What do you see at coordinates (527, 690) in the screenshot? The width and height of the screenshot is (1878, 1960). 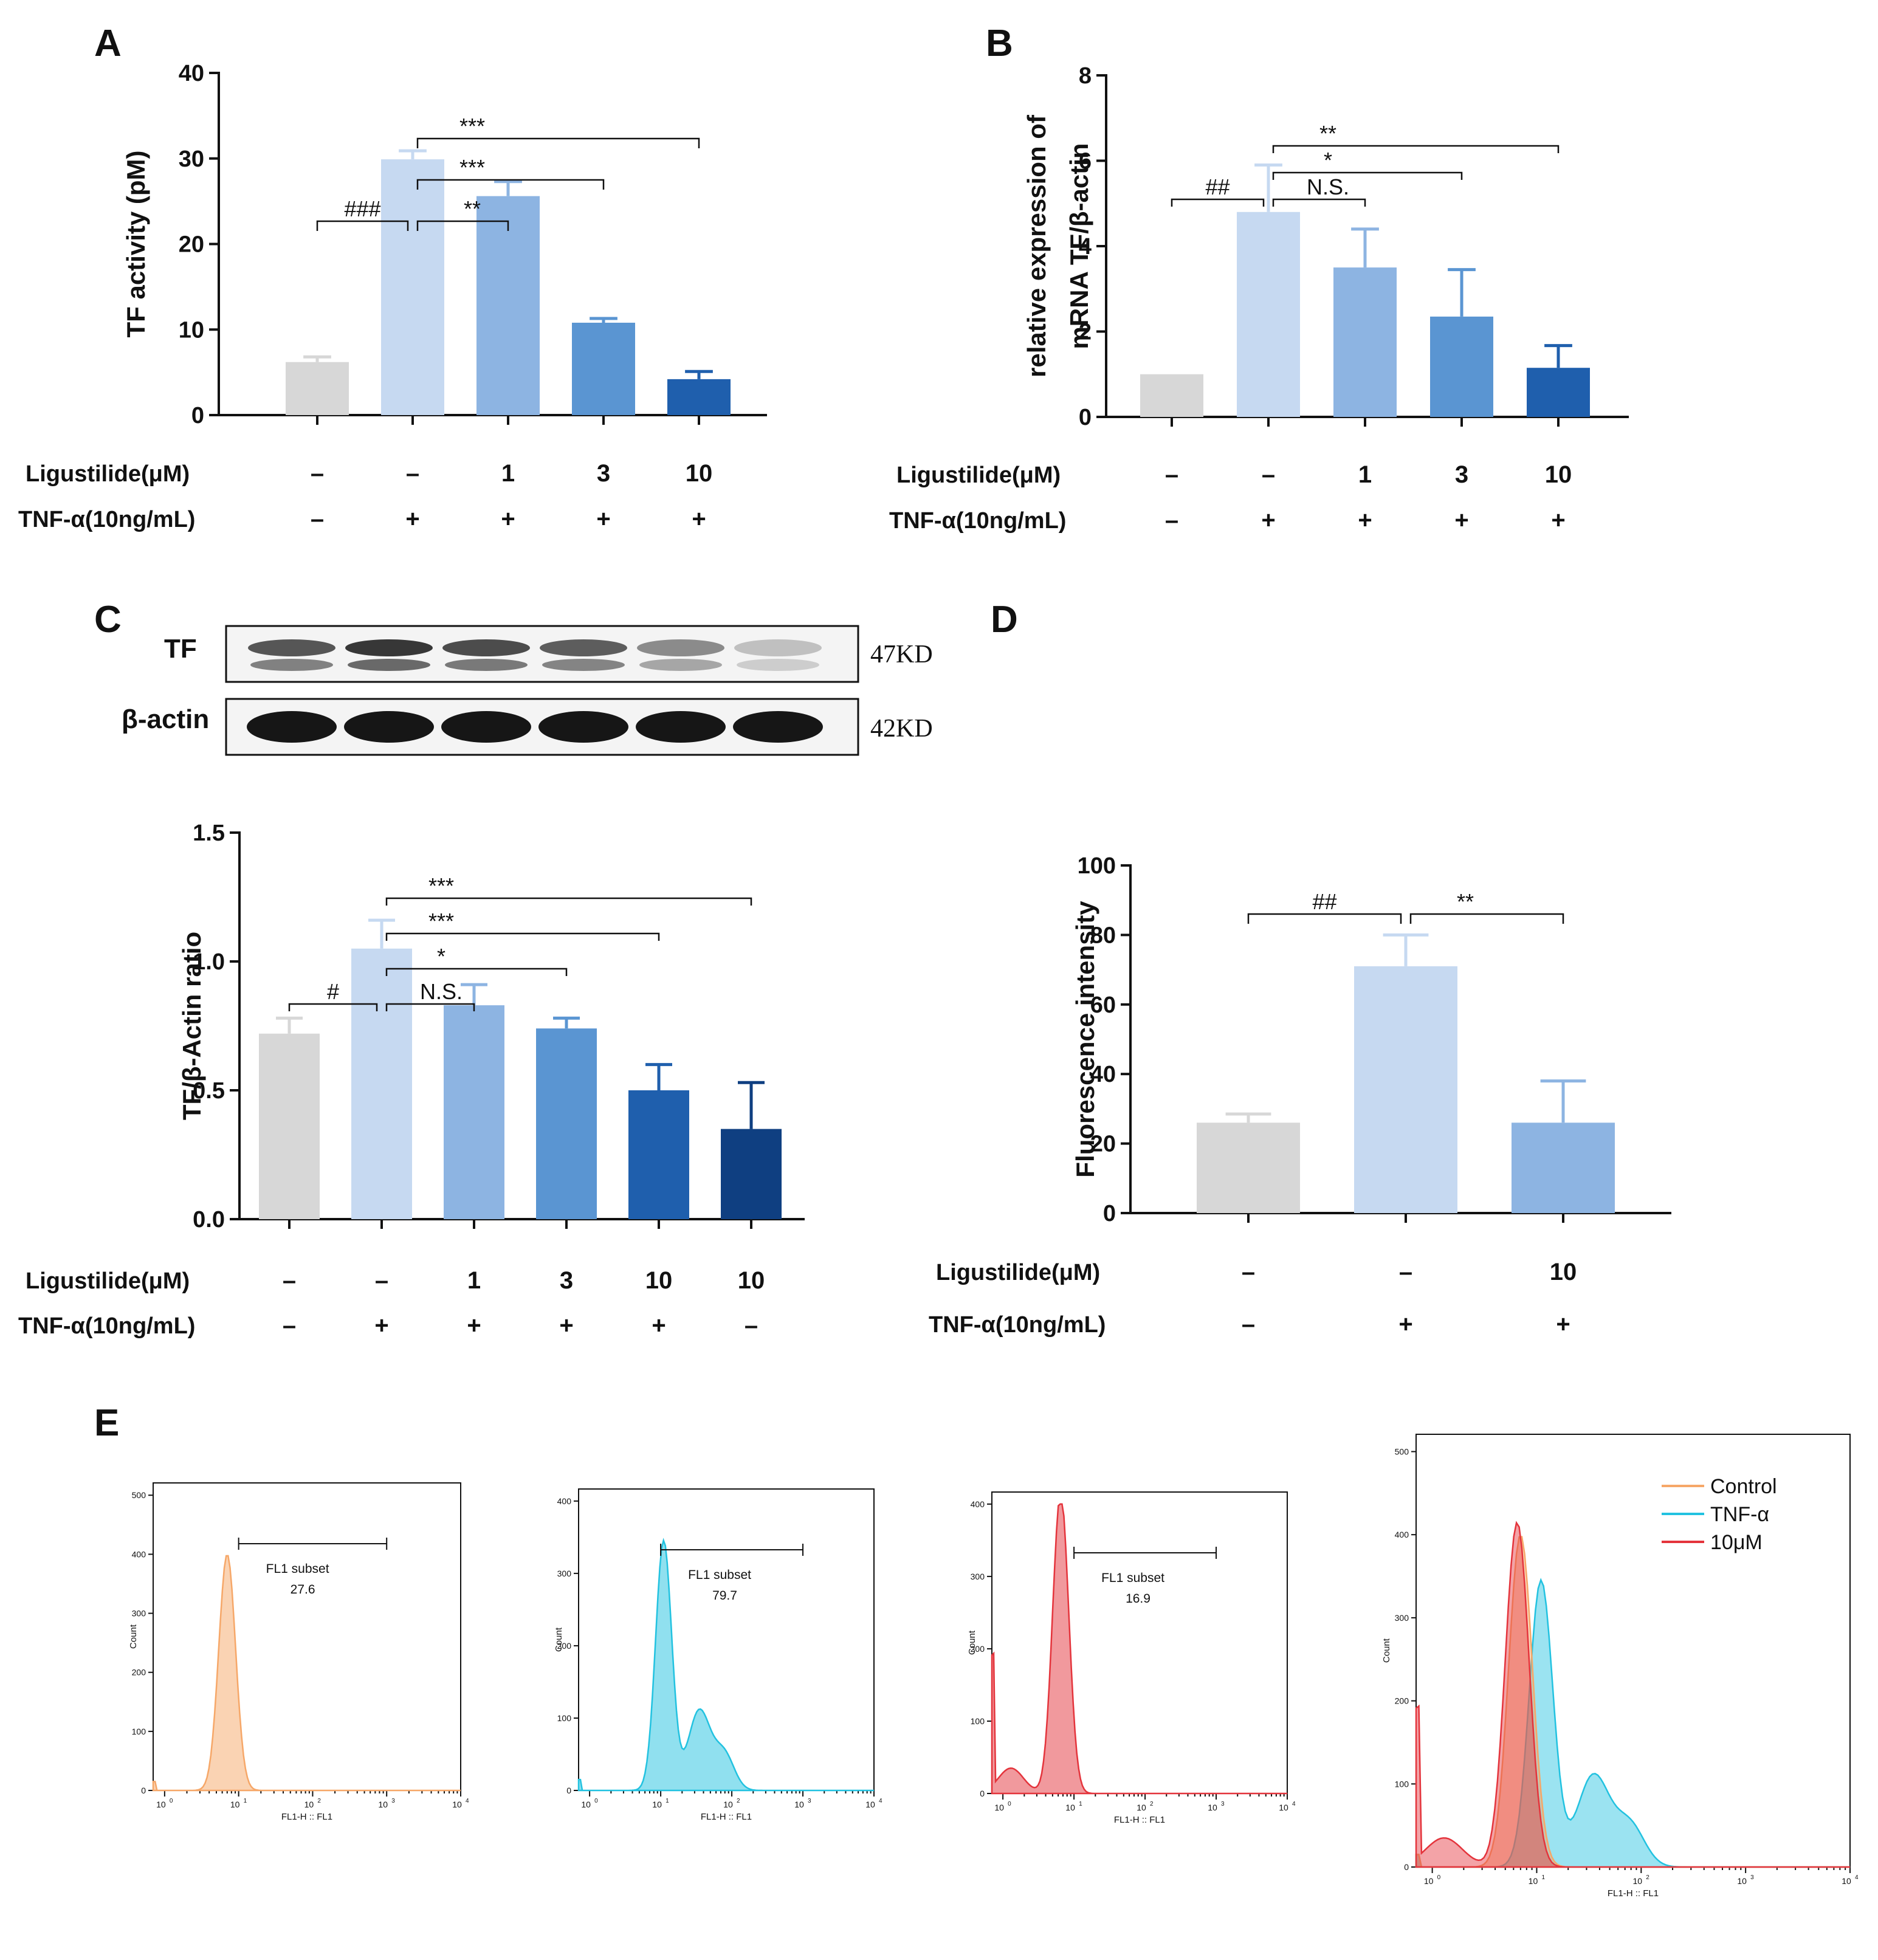 I see `western-blot: TF β-actin 47KD 42KD` at bounding box center [527, 690].